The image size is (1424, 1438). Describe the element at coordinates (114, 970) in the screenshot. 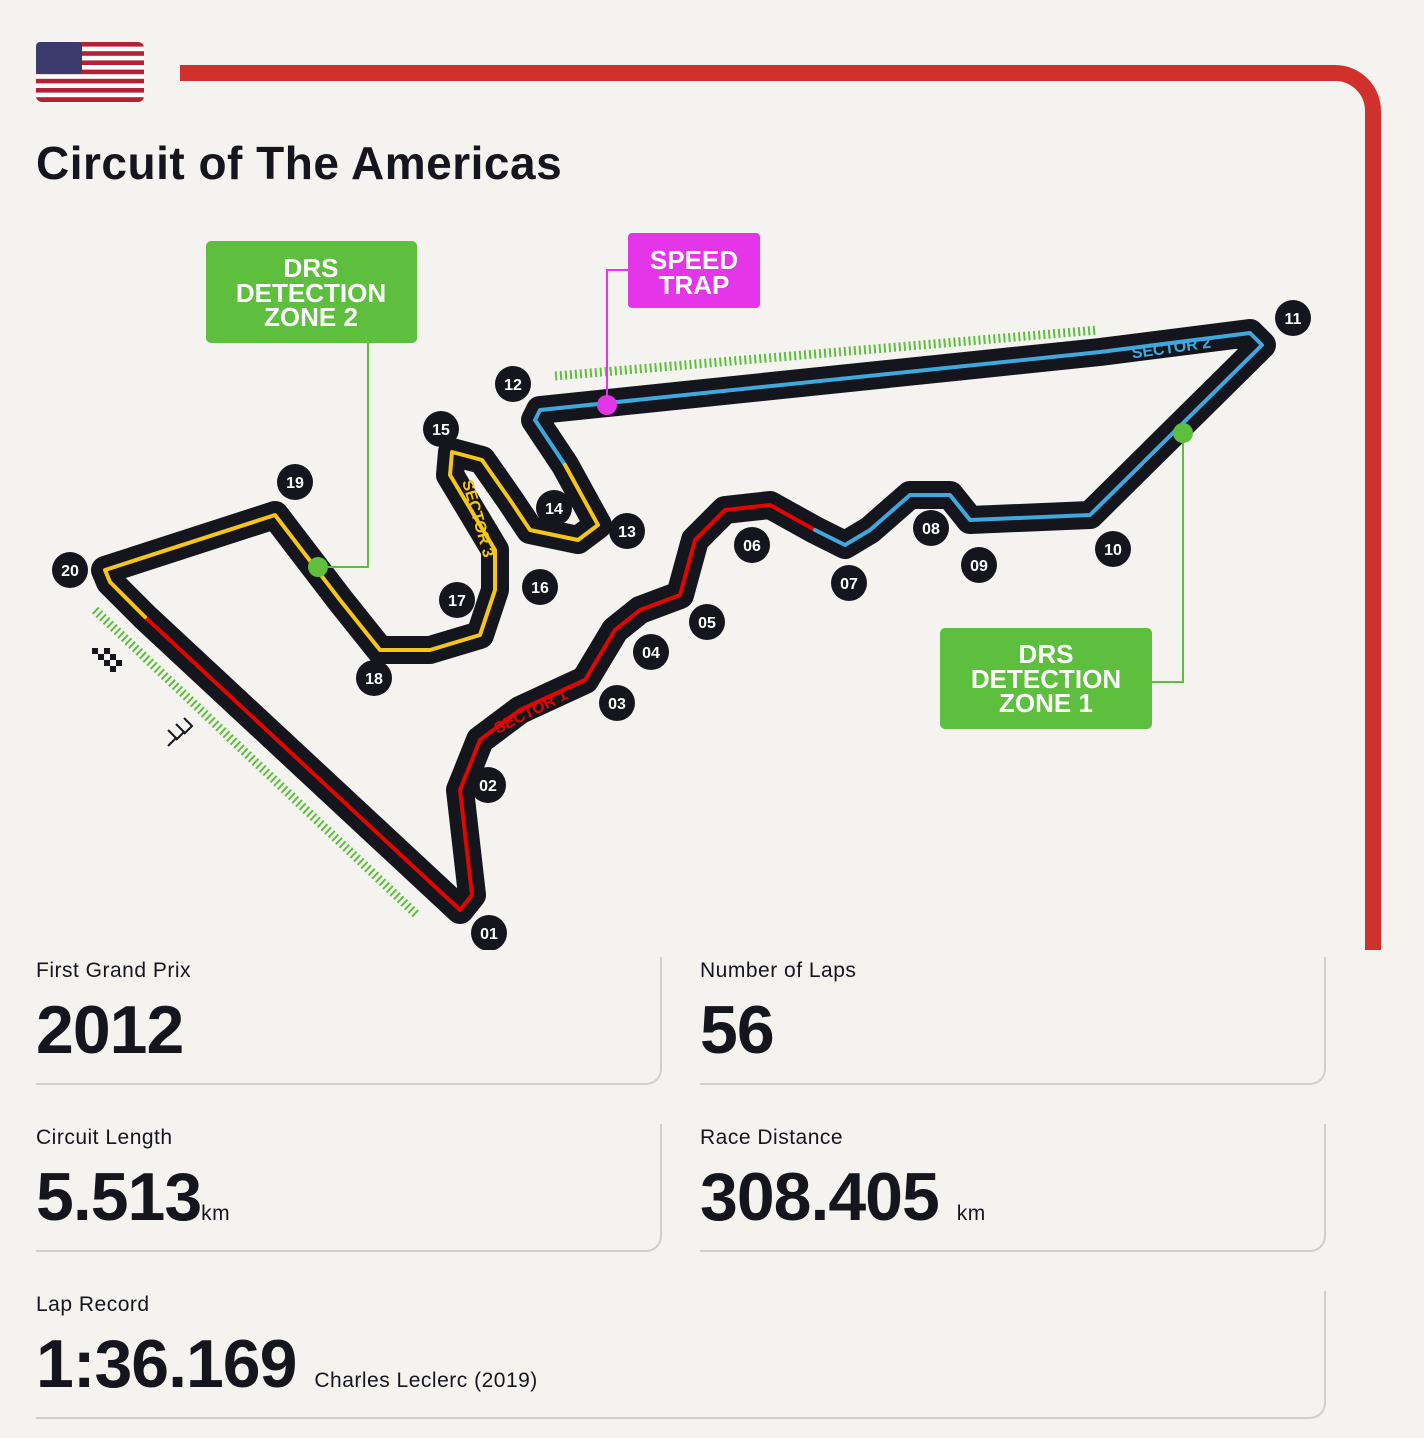

I see `stat-label: First Grand Prix` at that location.